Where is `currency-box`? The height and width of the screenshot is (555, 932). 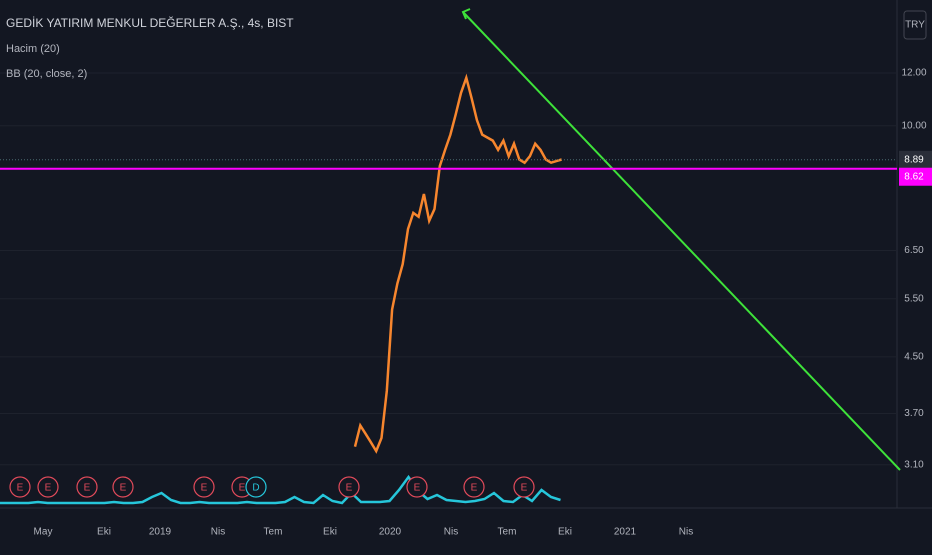 currency-box is located at coordinates (915, 25).